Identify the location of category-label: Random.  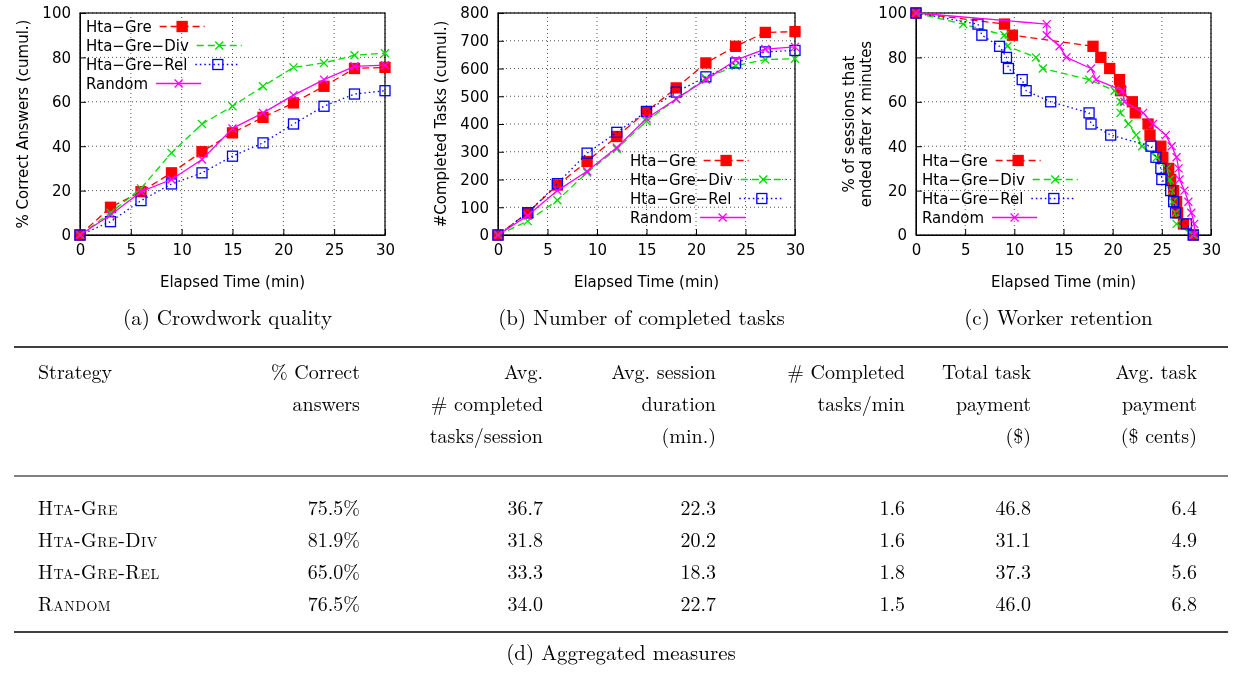
(75, 602).